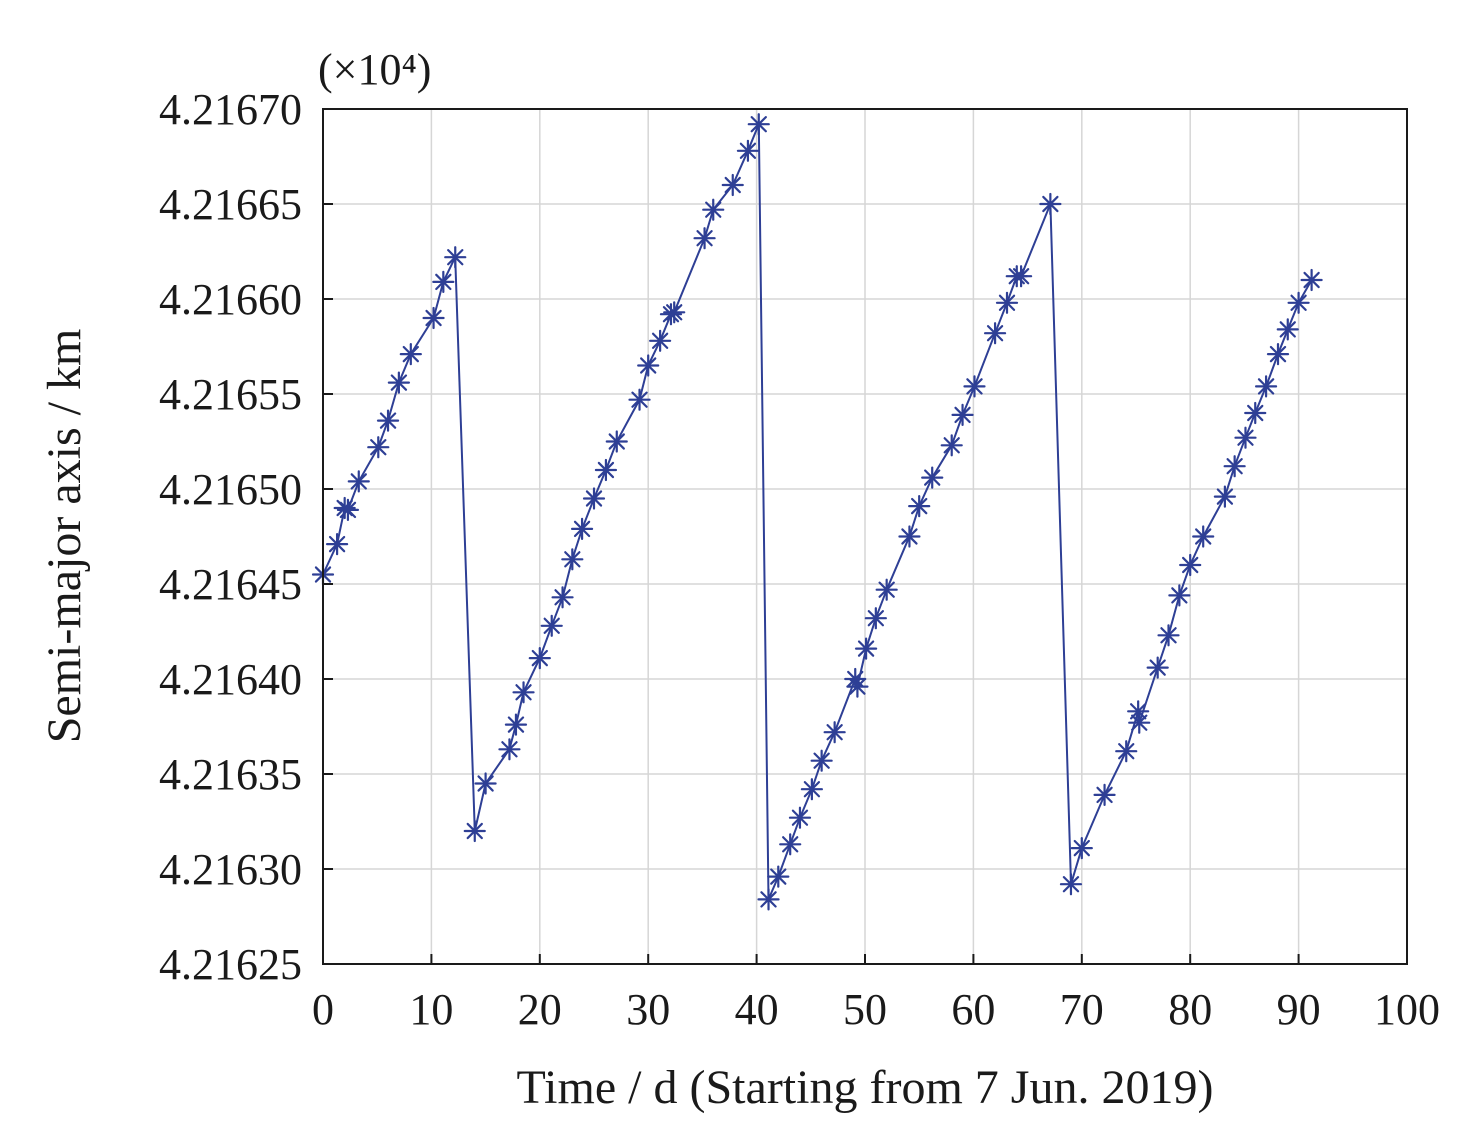 The width and height of the screenshot is (1476, 1121). What do you see at coordinates (230, 394) in the screenshot?
I see `y-tick-label: 4.21655` at bounding box center [230, 394].